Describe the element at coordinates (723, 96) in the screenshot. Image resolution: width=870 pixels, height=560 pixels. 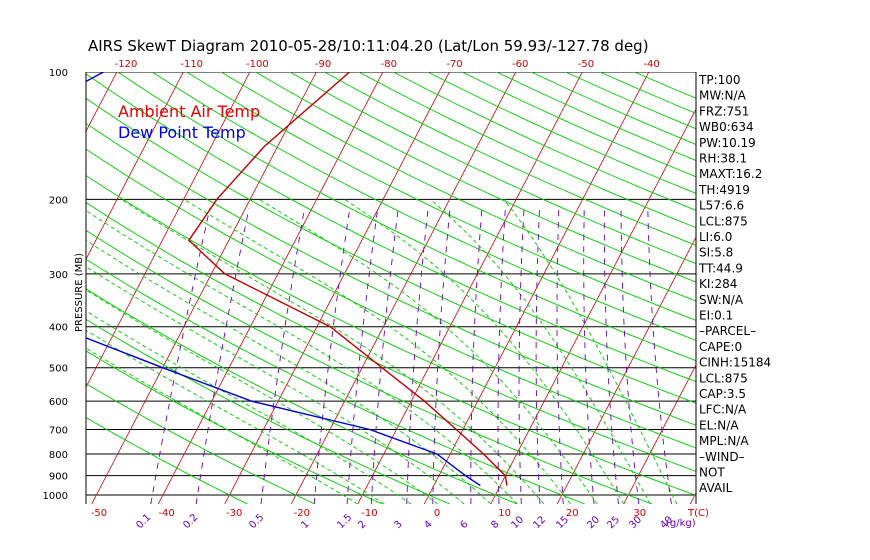
I see `side-index-label: MW:N/A` at that location.